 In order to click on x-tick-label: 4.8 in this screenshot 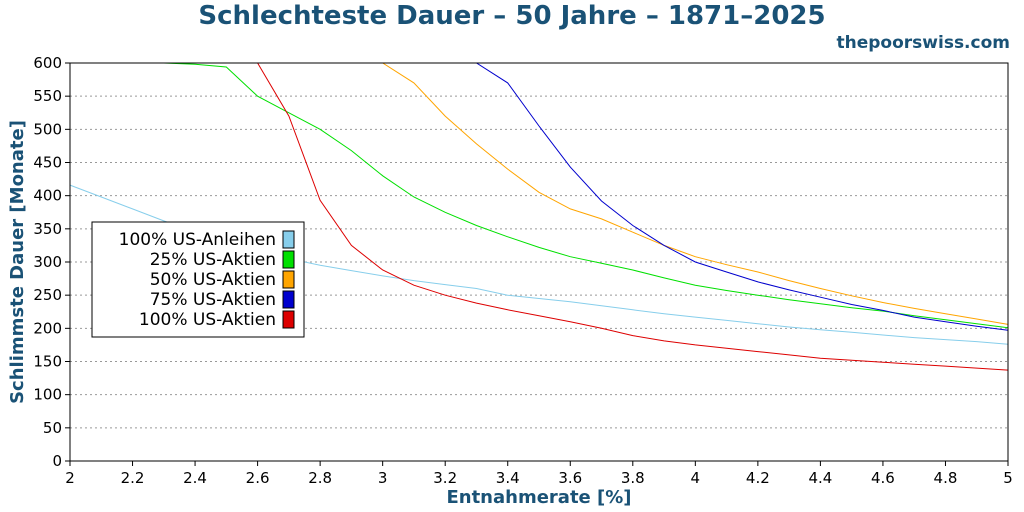, I will do `click(946, 478)`.